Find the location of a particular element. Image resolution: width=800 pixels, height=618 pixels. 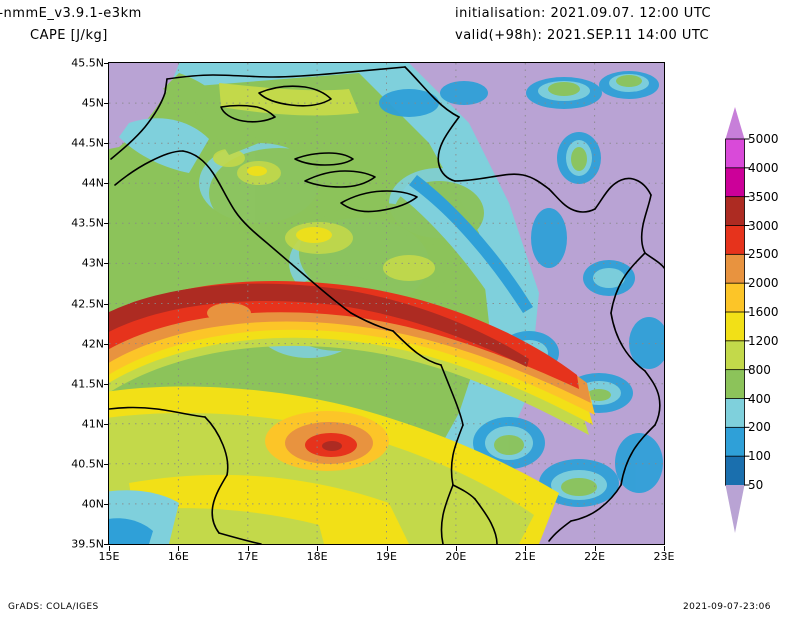

colorbar-tick-label: 3000 is located at coordinates (763, 225).